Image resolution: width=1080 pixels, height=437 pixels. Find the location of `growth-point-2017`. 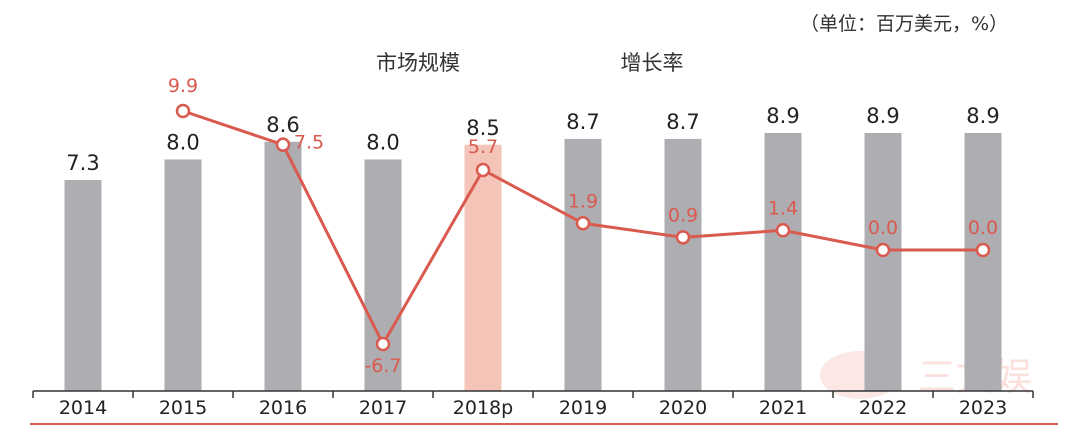

growth-point-2017 is located at coordinates (383, 344).